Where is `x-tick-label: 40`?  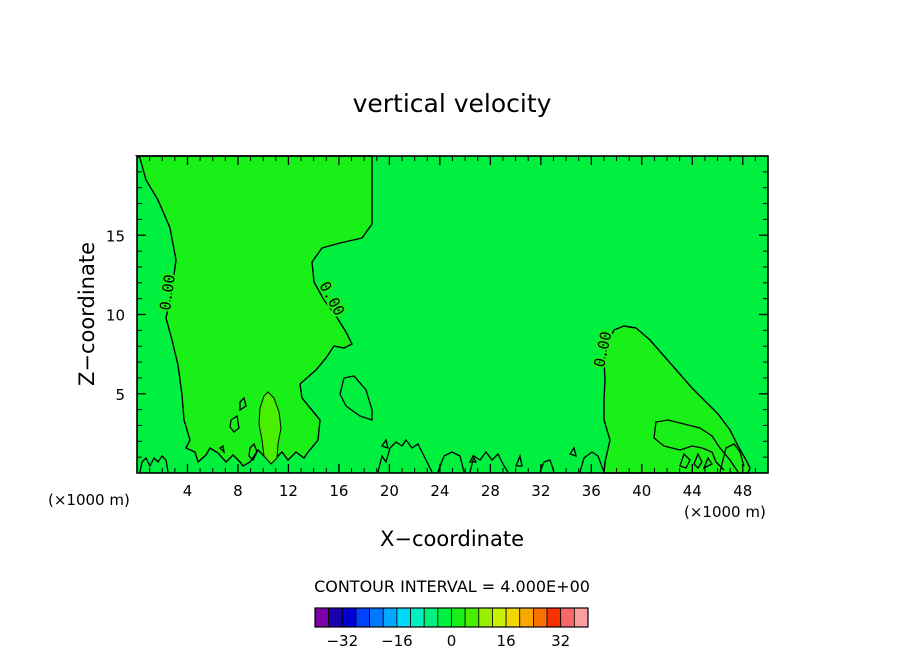 x-tick-label: 40 is located at coordinates (641, 491).